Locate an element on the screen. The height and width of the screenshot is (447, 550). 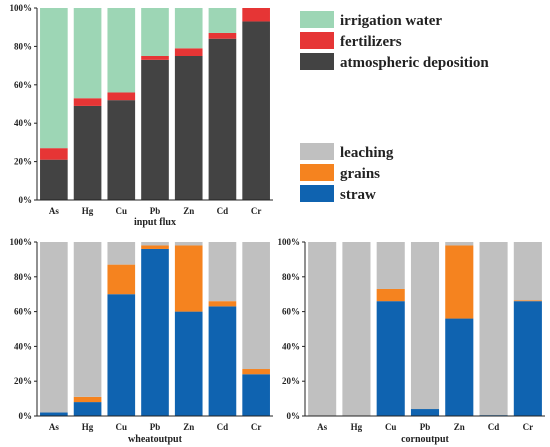
bar-corn-zn-grains is located at coordinates (459, 282).